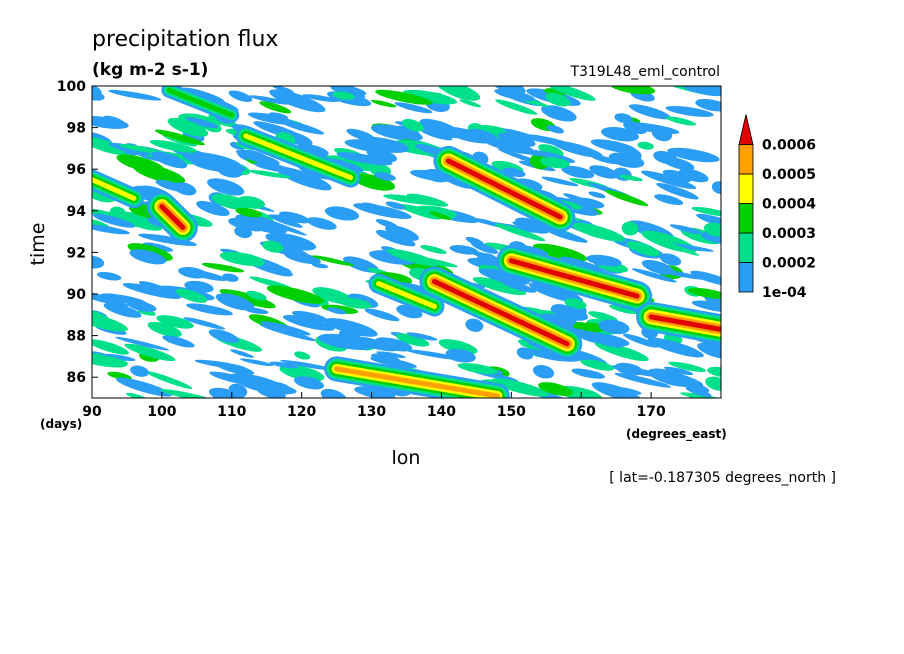 This screenshot has width=904, height=654. What do you see at coordinates (92, 412) in the screenshot?
I see `x-tick-label: 90` at bounding box center [92, 412].